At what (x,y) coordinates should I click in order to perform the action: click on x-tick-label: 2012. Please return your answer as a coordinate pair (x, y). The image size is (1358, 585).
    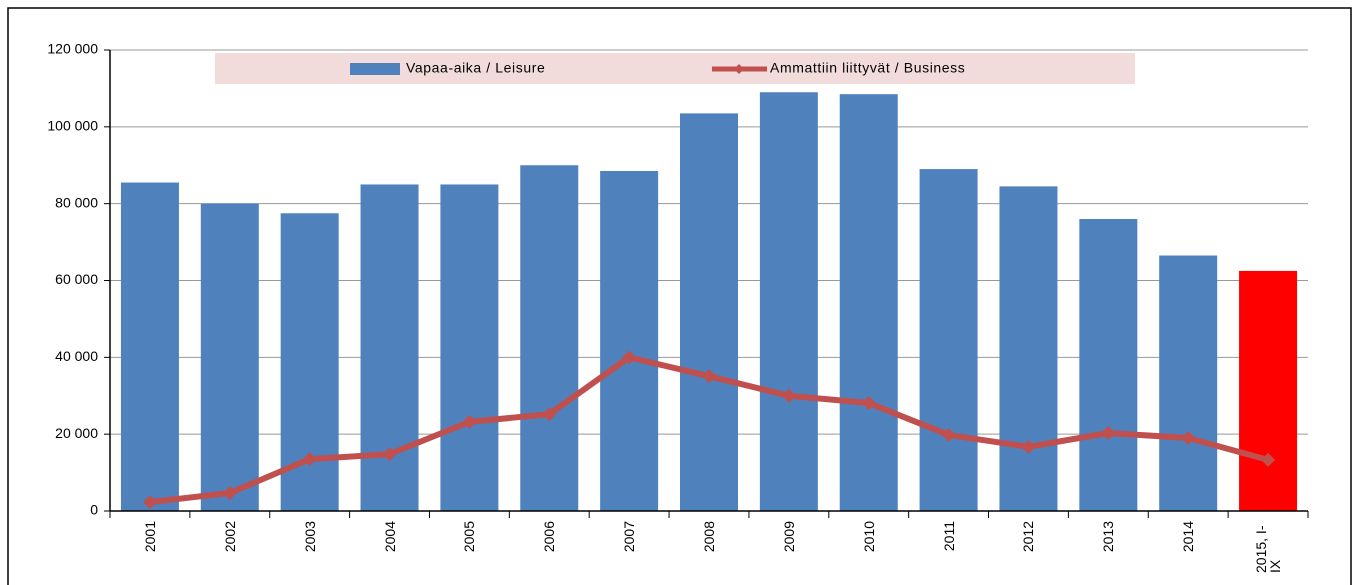
    Looking at the image, I should click on (1028, 537).